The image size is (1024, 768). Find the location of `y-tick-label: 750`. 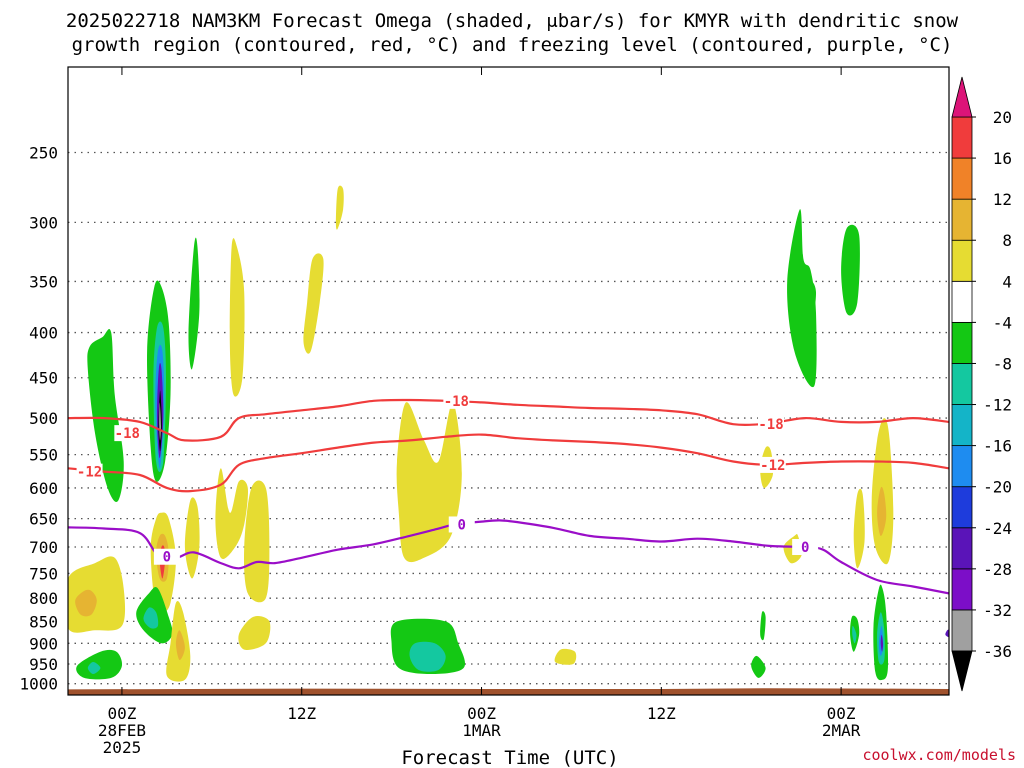

y-tick-label: 750 is located at coordinates (43, 573).